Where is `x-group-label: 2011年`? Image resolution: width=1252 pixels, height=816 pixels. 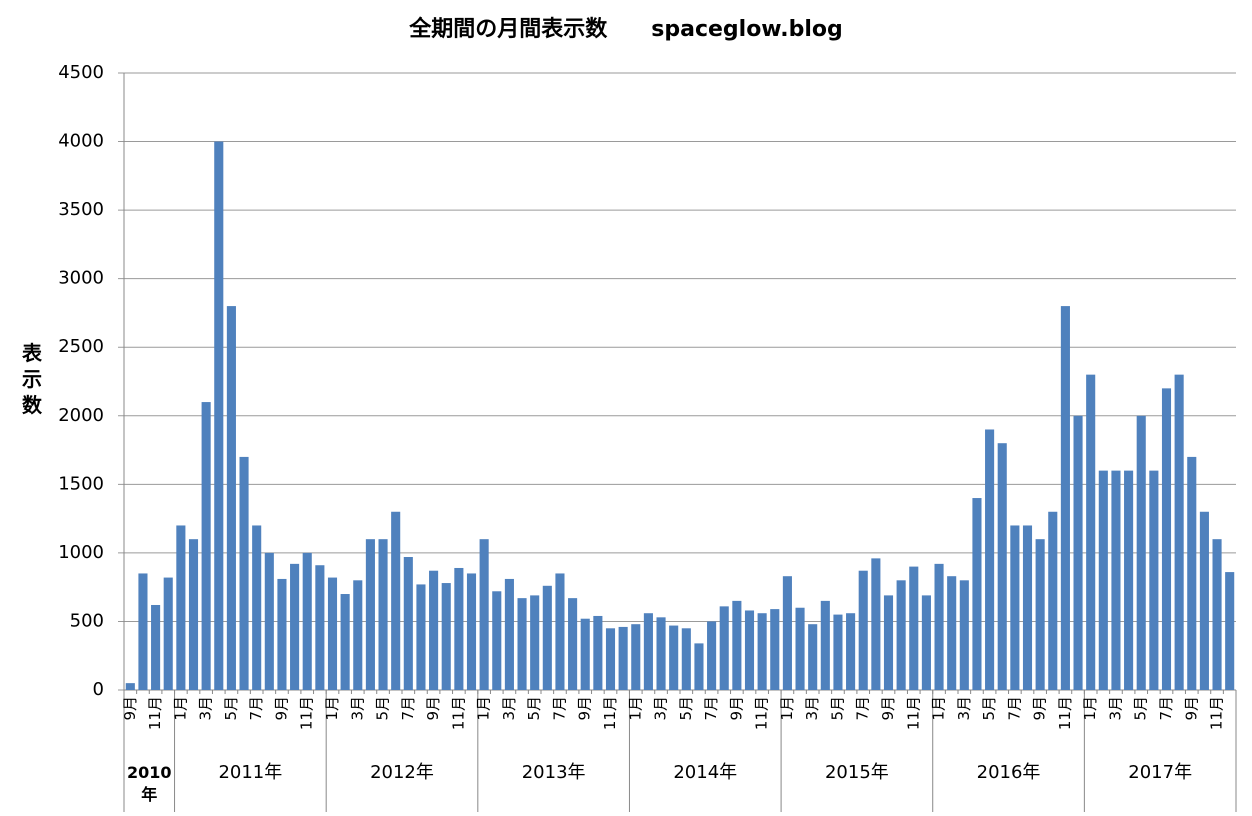 x-group-label: 2011年 is located at coordinates (250, 772).